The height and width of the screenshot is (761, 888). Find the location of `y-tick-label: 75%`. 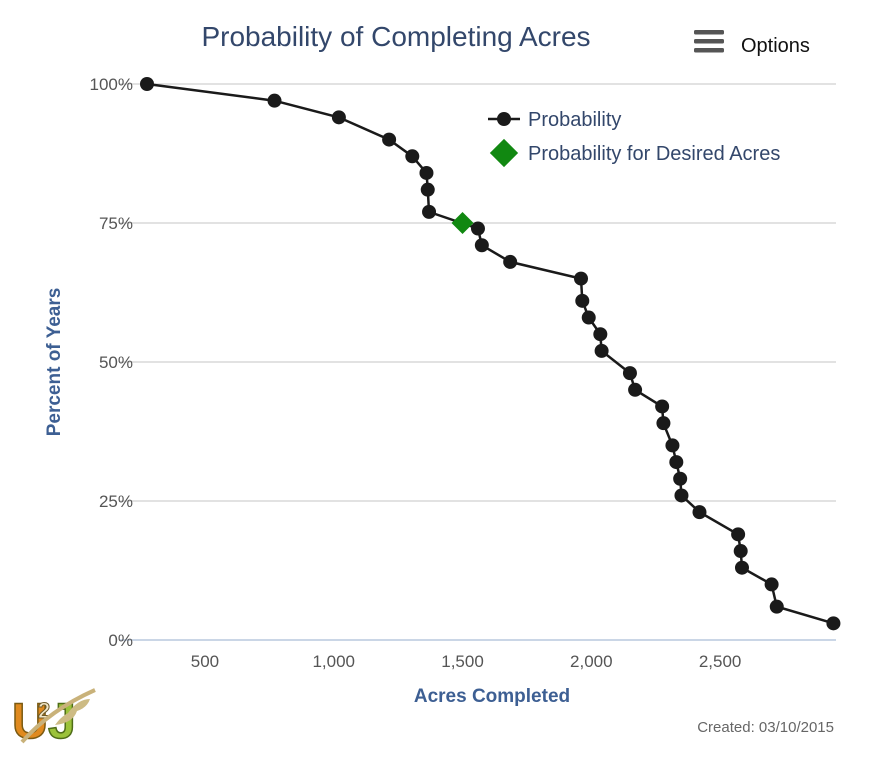

y-tick-label: 75% is located at coordinates (116, 223).